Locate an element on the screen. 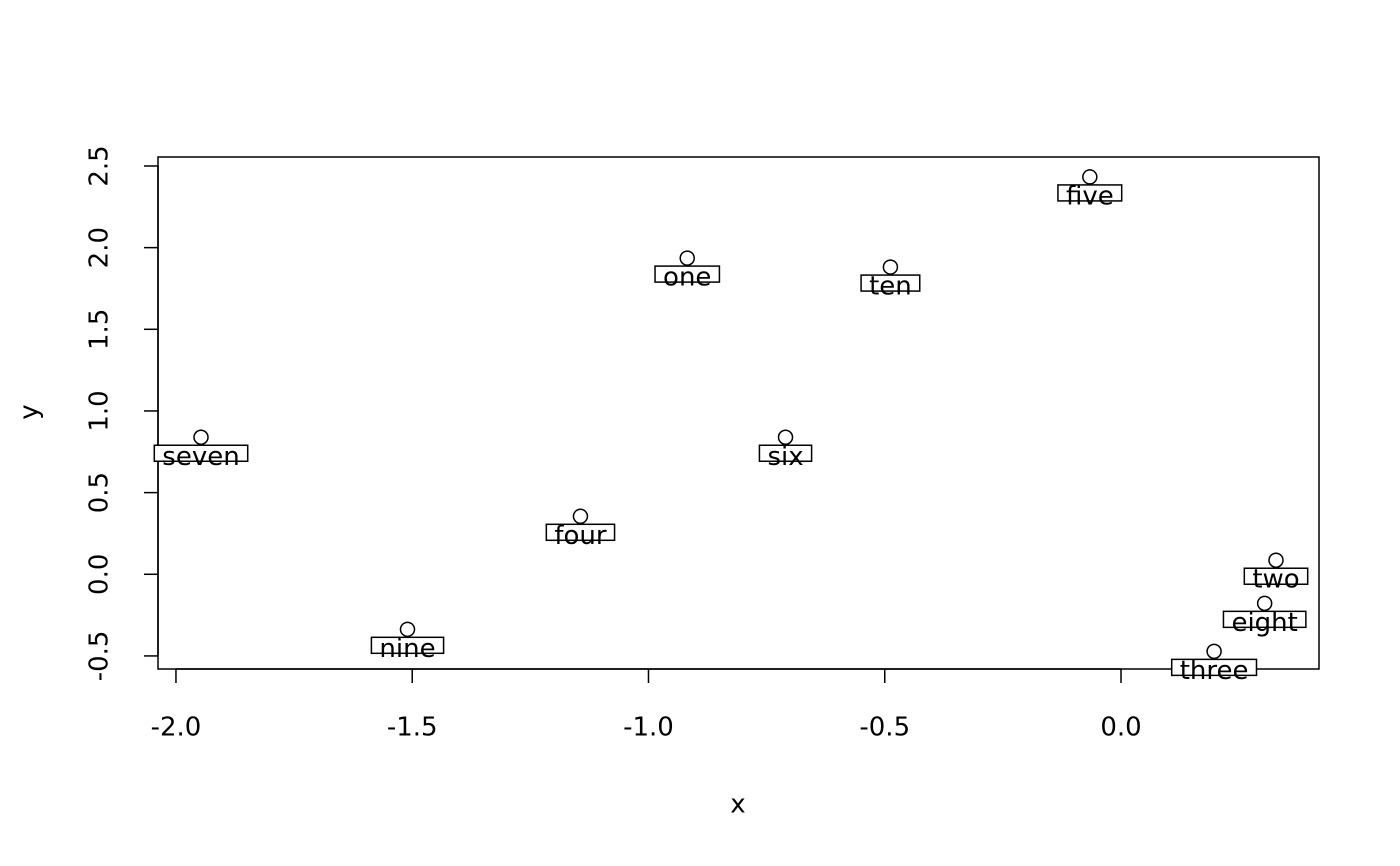 Image resolution: width=1400 pixels, height=866 pixels. y-tick-label: 1.0 is located at coordinates (100, 410).